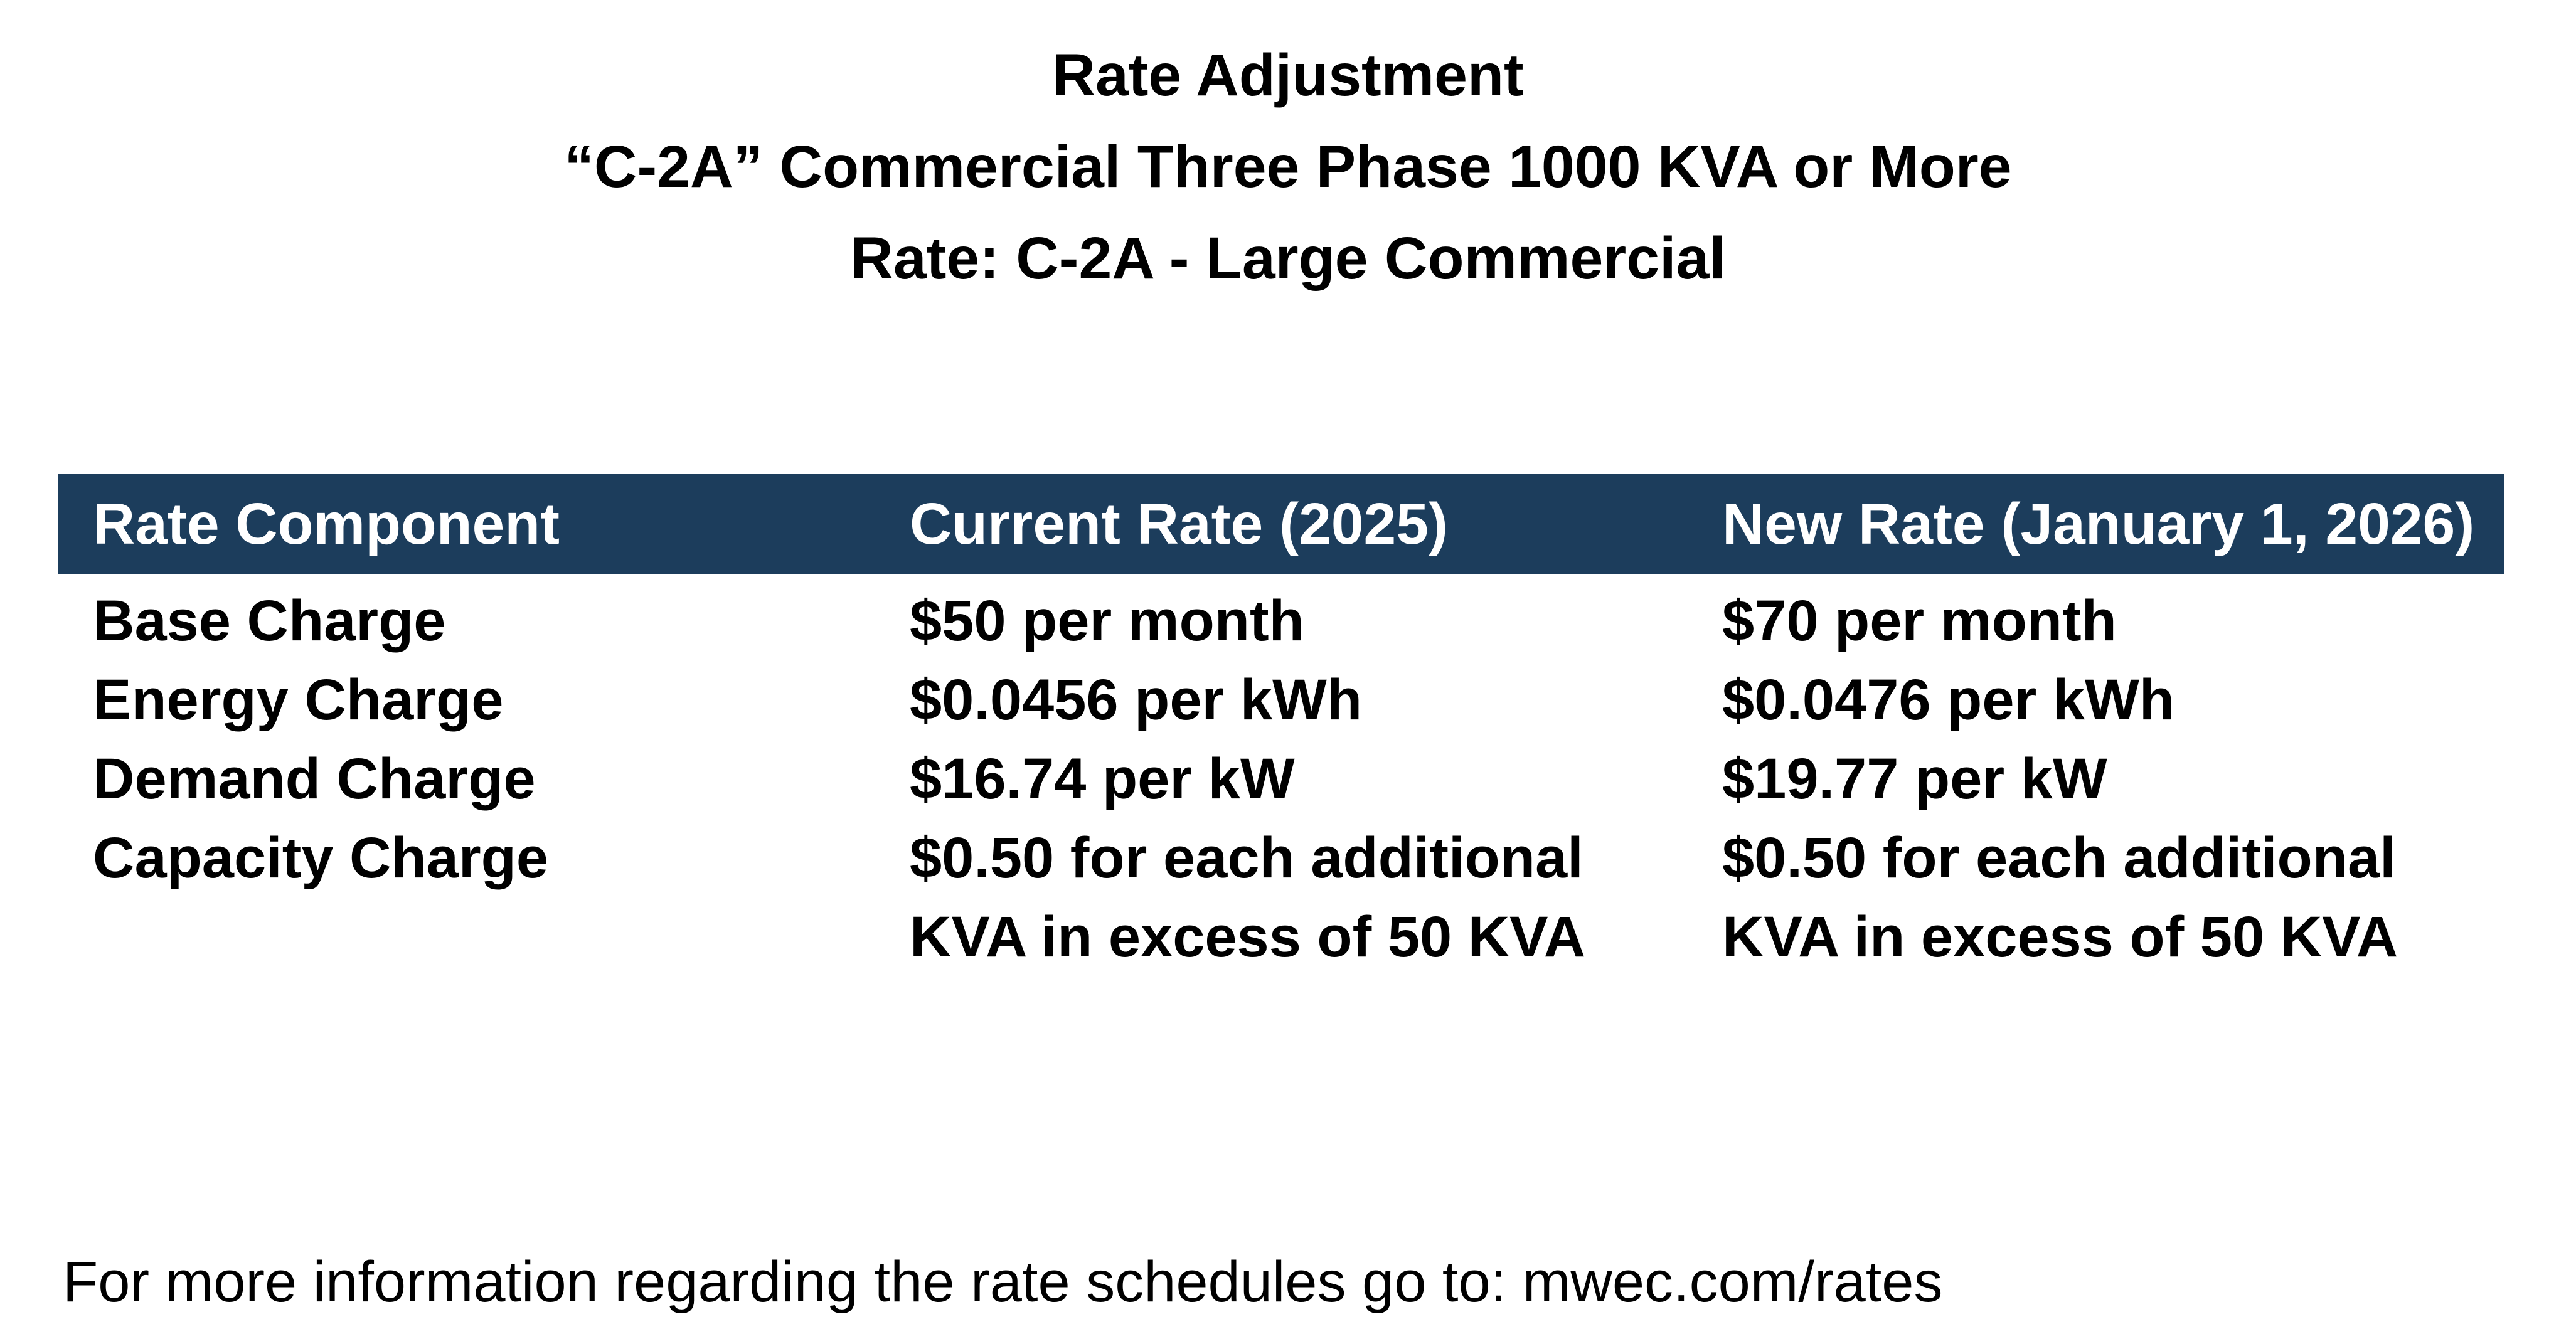  I want to click on cell-component: Demand Charge, so click(314, 779).